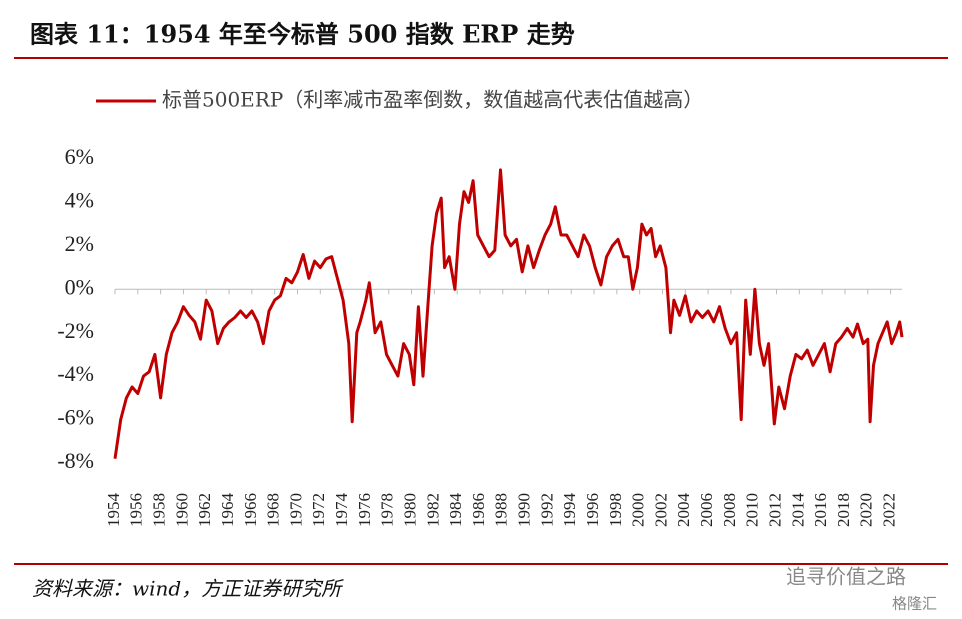 The width and height of the screenshot is (962, 619). What do you see at coordinates (409, 510) in the screenshot?
I see `x-tick-label: 1980` at bounding box center [409, 510].